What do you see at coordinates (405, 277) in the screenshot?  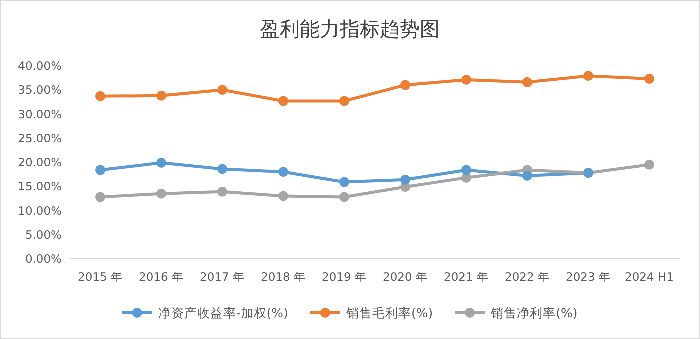 I see `x-tick-label: 2020 年` at bounding box center [405, 277].